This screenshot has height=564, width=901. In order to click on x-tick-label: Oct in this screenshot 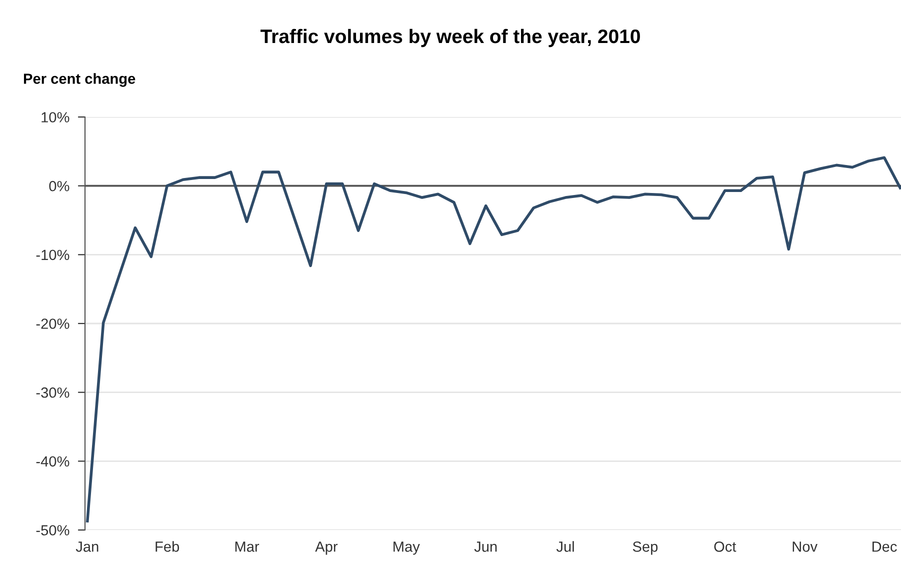, I will do `click(725, 546)`.